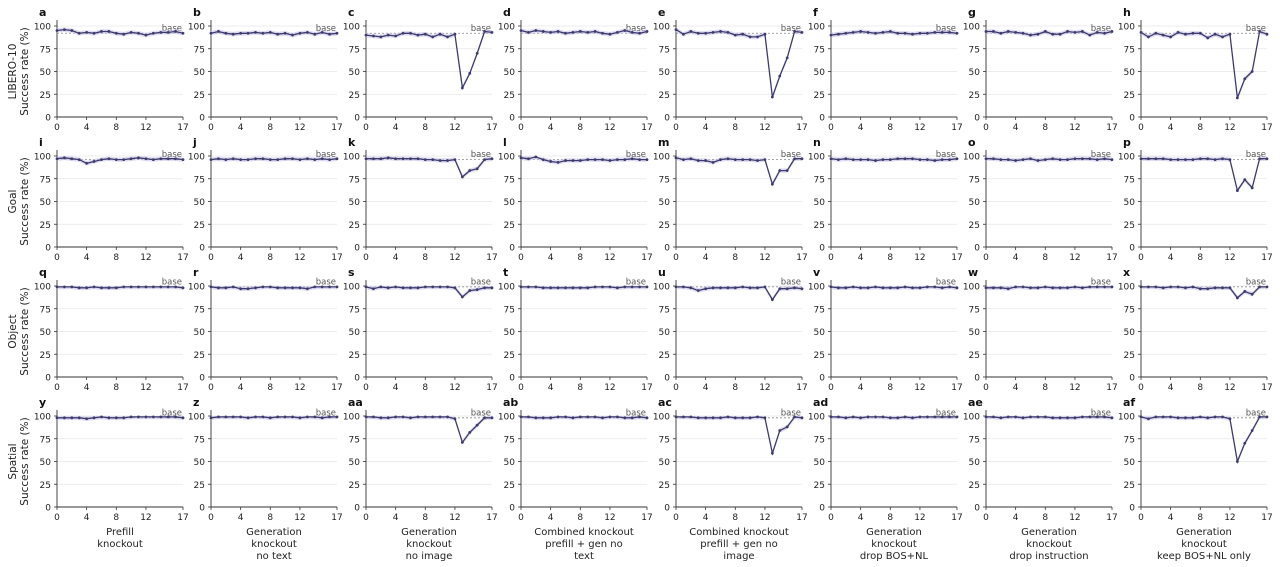 This screenshot has width=1280, height=567. Describe the element at coordinates (972, 12) in the screenshot. I see `panel-letter: g` at that location.